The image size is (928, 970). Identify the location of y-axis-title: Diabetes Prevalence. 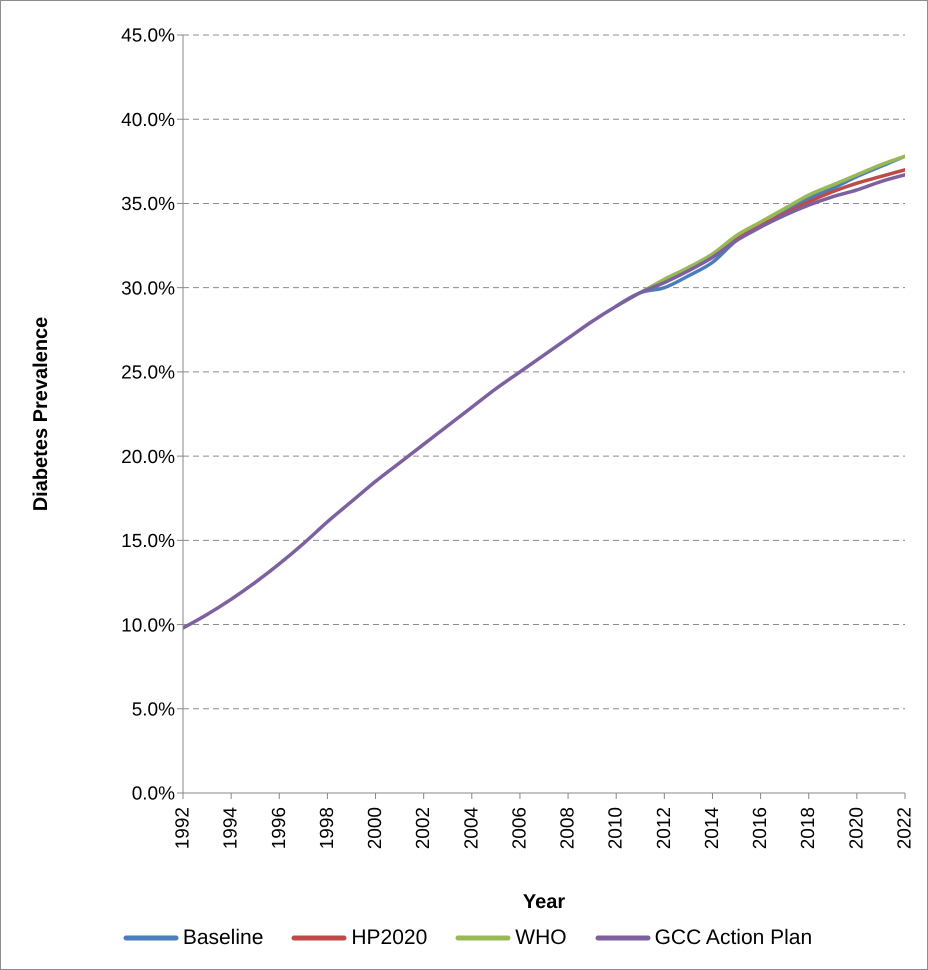
(41, 414).